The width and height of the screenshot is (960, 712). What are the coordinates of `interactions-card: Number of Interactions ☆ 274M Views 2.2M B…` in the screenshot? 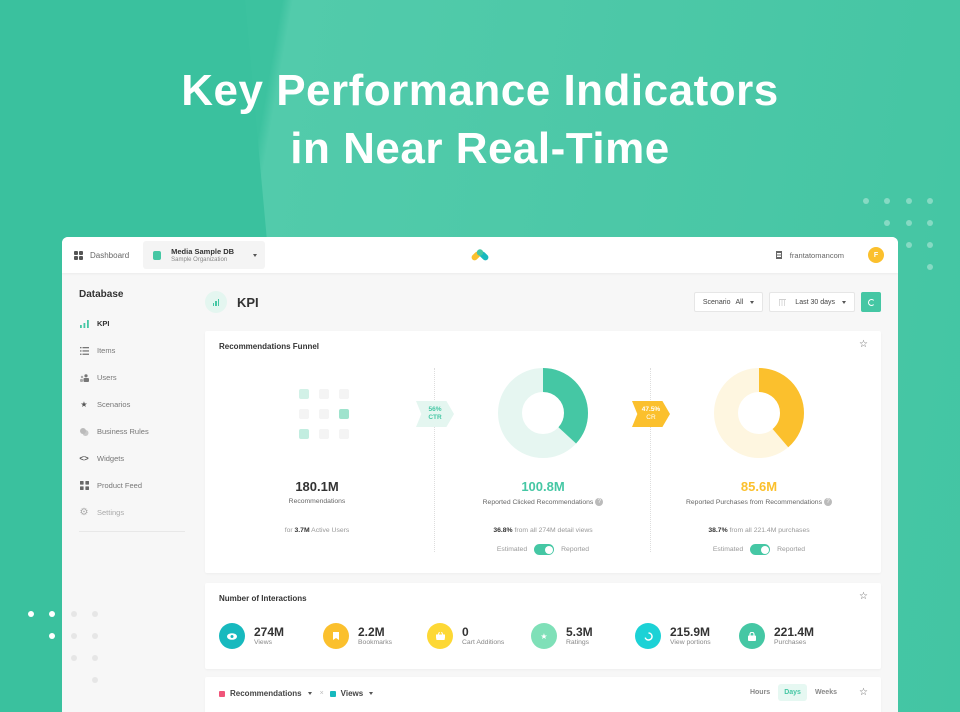 It's located at (543, 626).